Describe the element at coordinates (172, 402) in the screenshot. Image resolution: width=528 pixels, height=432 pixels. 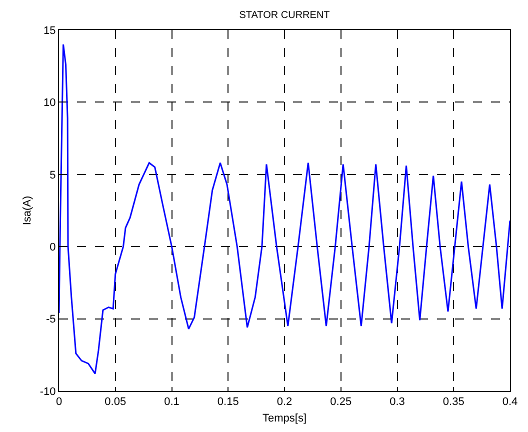
I see `x-tick-label: 0.1` at that location.